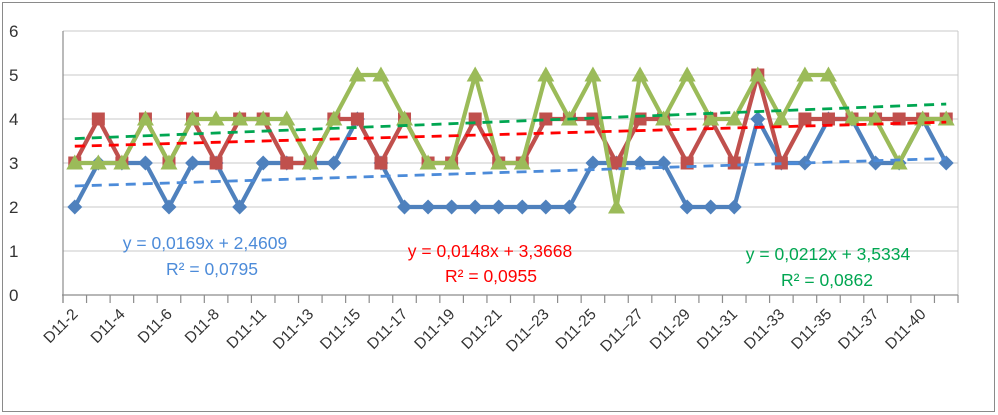  What do you see at coordinates (205, 243) in the screenshot?
I see `trendline-equation-blue: y = 0,0169x + 2,4609` at bounding box center [205, 243].